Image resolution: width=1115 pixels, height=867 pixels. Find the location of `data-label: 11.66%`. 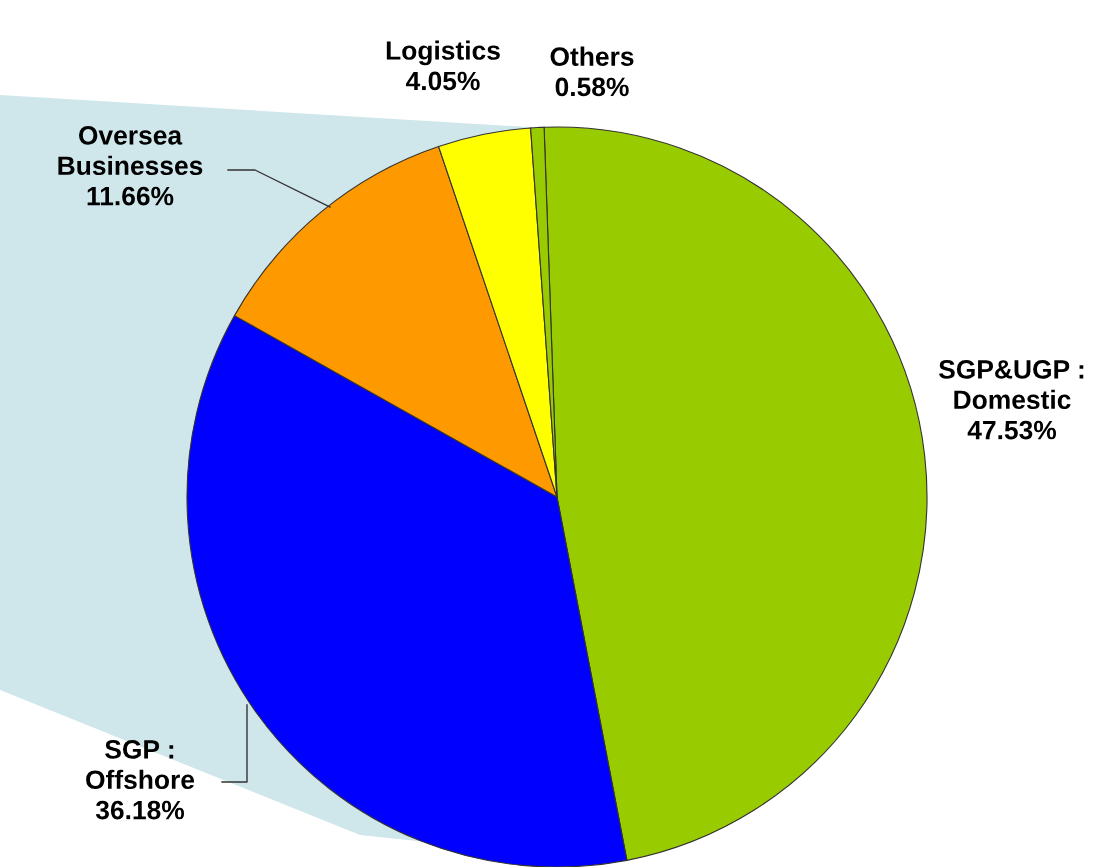

data-label: 11.66% is located at coordinates (130, 196).